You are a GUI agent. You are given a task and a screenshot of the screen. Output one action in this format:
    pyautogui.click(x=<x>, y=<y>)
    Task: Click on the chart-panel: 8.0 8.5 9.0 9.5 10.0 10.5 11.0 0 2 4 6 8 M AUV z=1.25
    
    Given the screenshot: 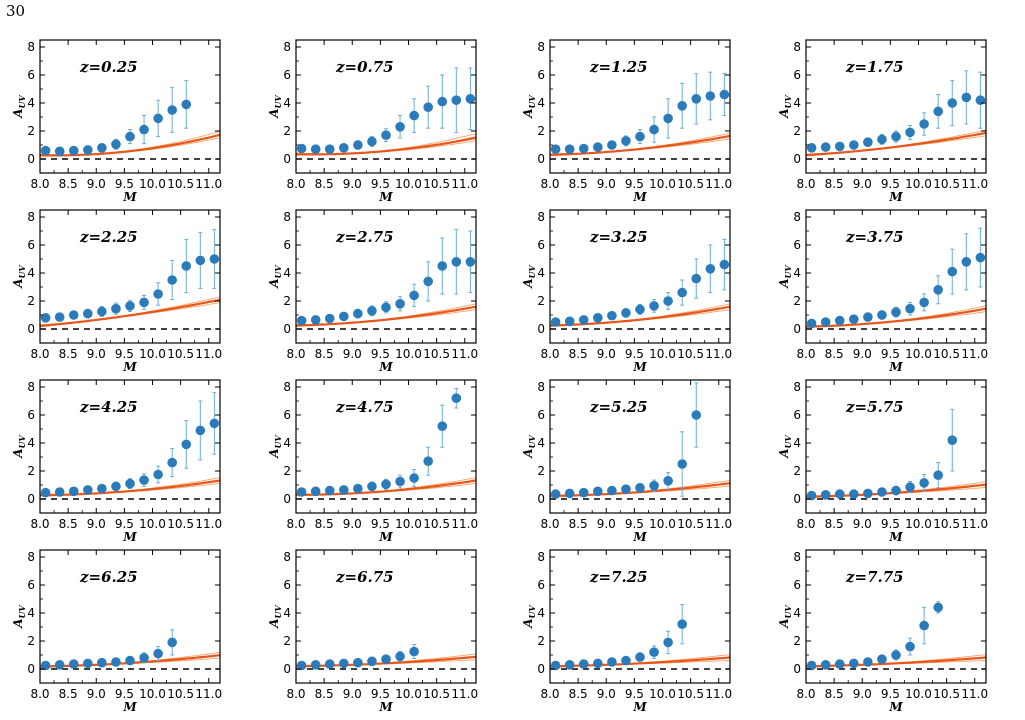 What is the action you would take?
    pyautogui.click(x=626, y=121)
    